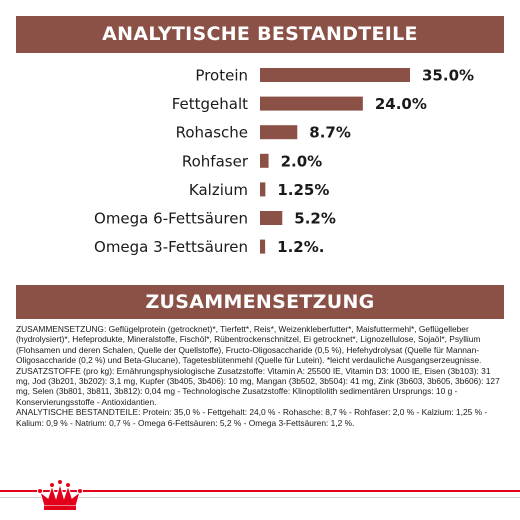  What do you see at coordinates (215, 161) in the screenshot?
I see `category-label: Rohfaser` at bounding box center [215, 161].